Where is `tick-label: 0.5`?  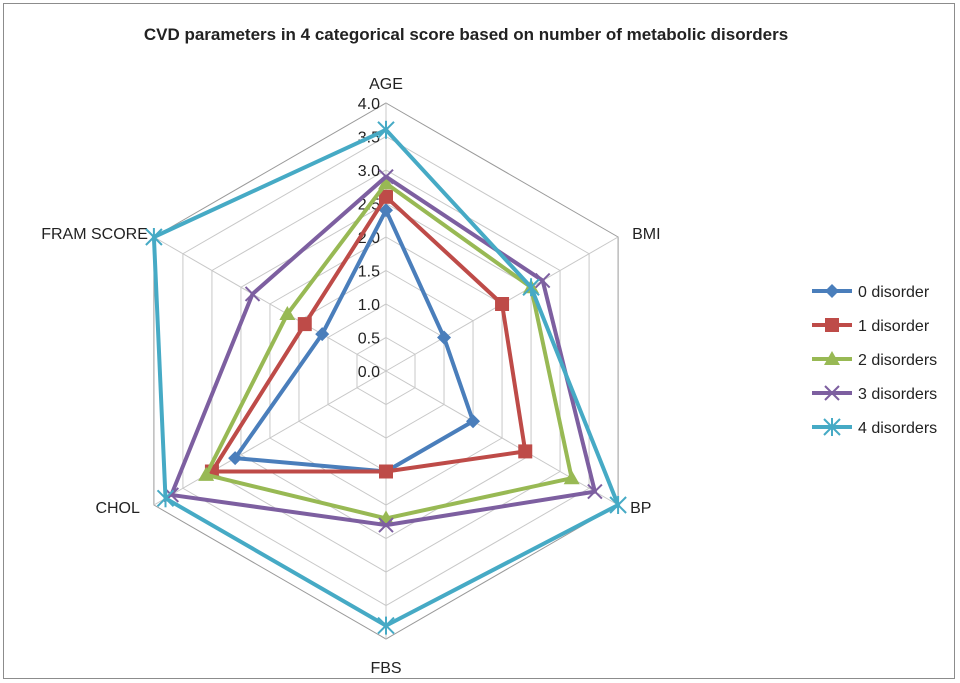
tick-label: 0.5 is located at coordinates (369, 339).